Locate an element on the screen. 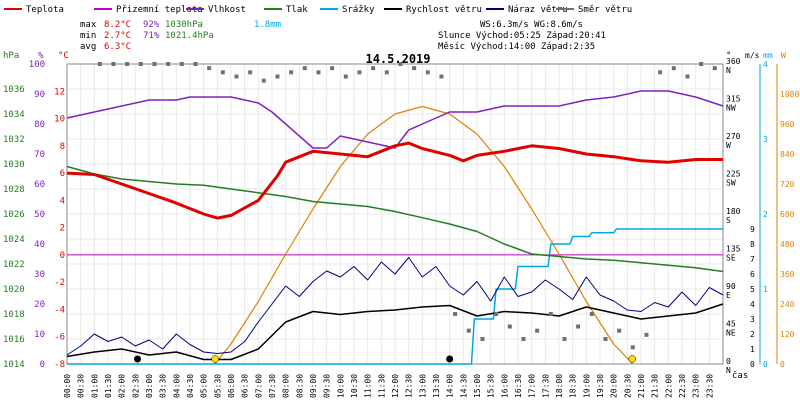  x-tick-23: 11:30 is located at coordinates (381, 386).